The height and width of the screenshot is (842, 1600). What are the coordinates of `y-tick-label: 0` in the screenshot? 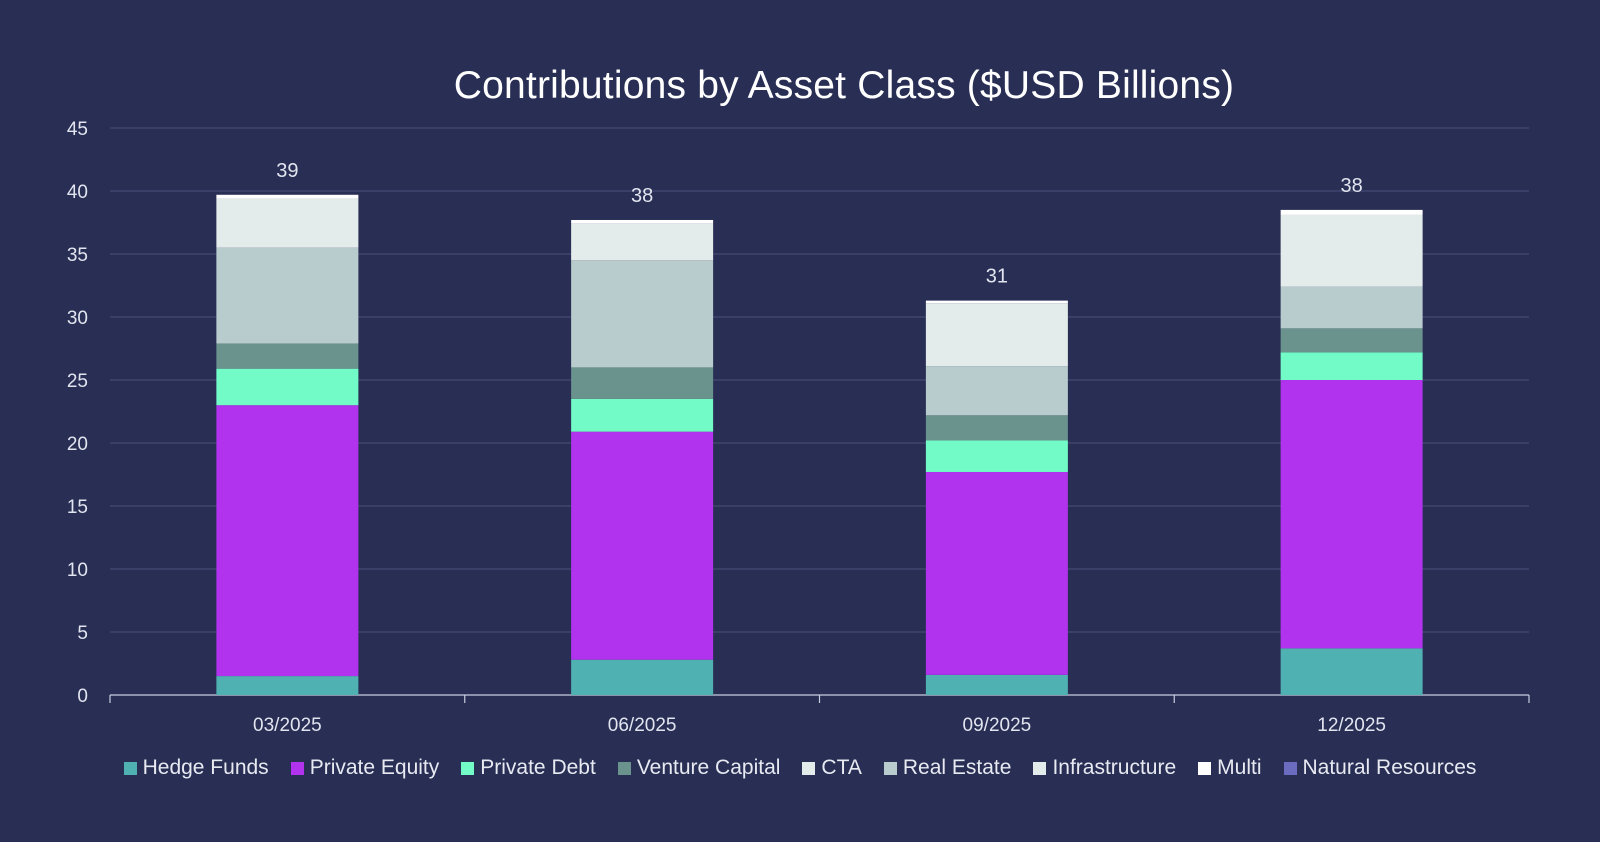 It's located at (82, 696).